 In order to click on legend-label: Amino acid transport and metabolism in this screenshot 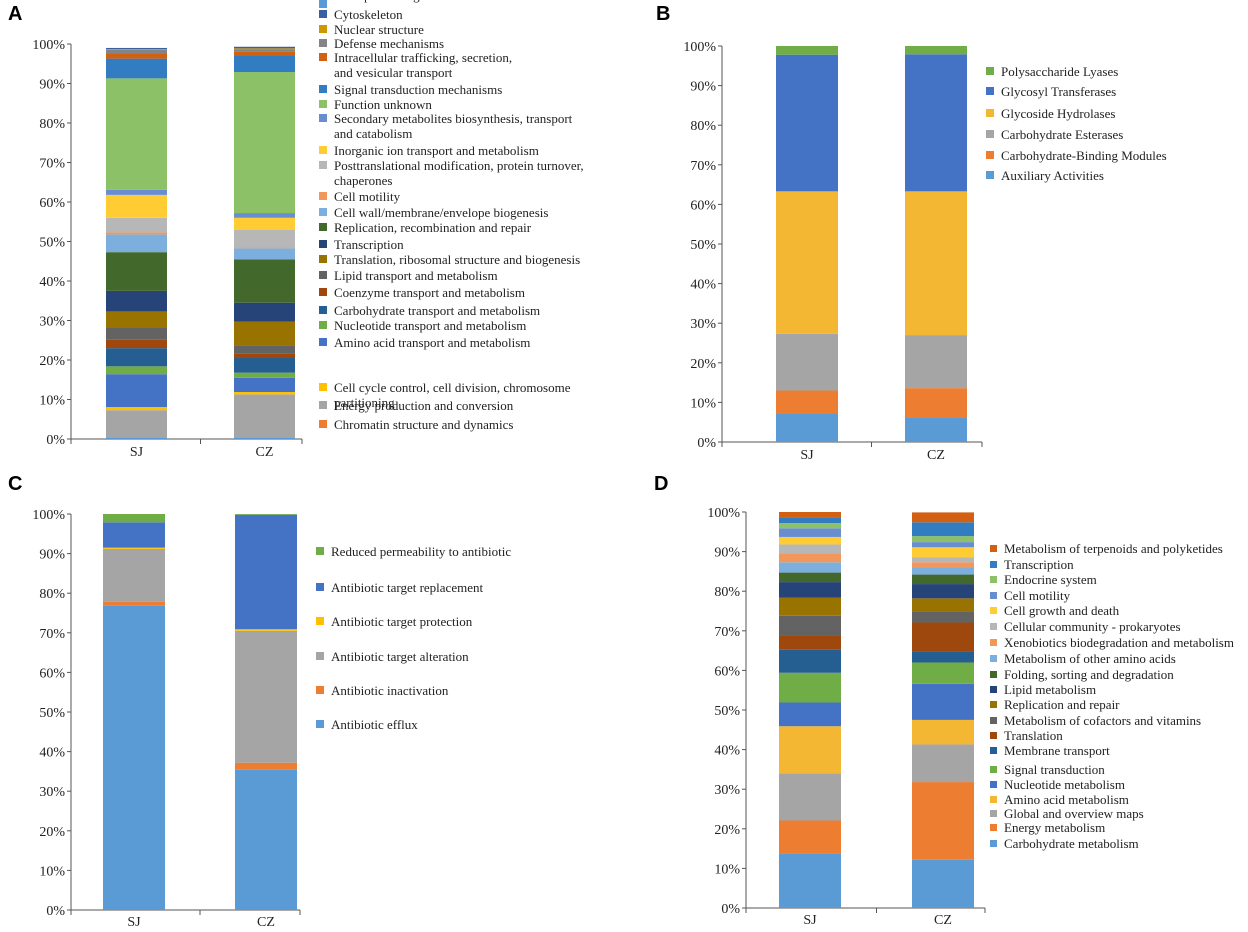, I will do `click(432, 342)`.